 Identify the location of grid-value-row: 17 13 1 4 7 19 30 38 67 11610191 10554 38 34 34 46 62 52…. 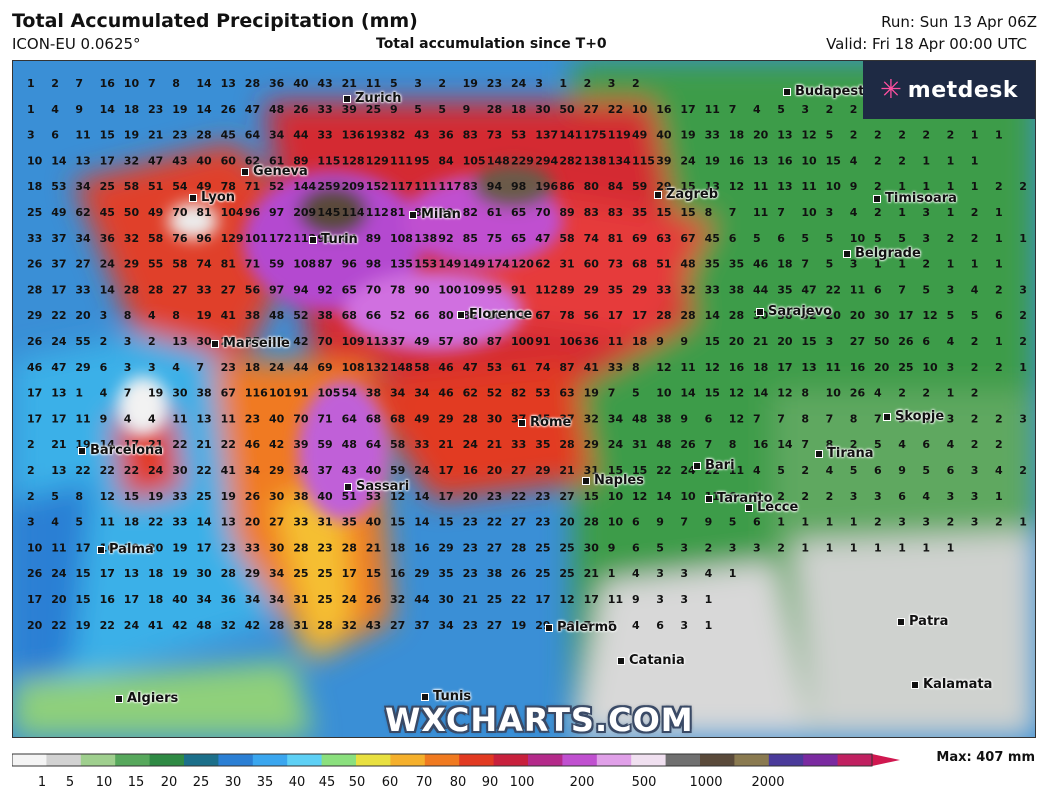
(502, 393).